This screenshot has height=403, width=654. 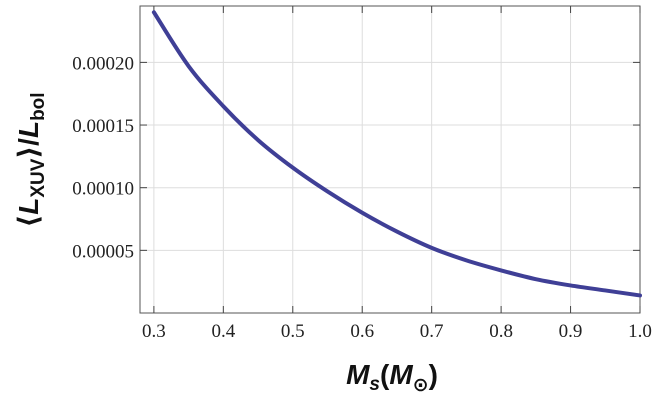 I want to click on x-tick-label: 0.9, so click(x=571, y=331).